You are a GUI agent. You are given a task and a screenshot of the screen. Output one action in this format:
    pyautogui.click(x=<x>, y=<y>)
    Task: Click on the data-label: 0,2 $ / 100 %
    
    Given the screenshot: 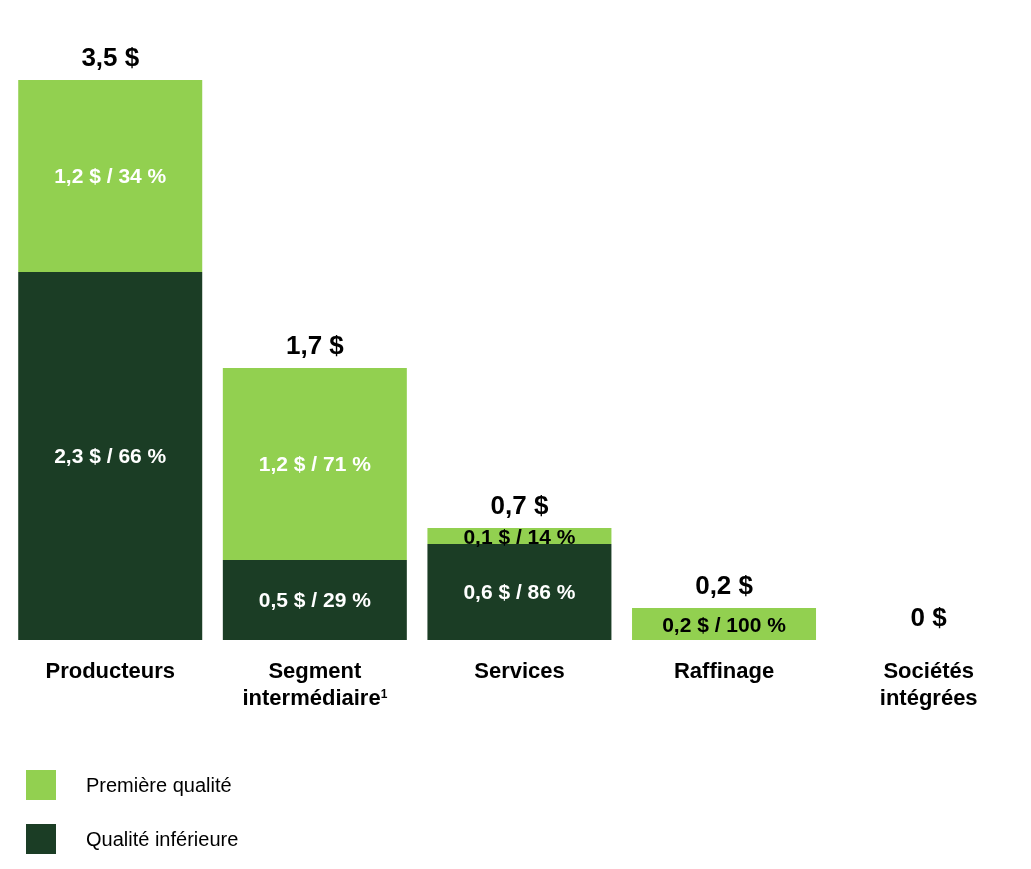 What is the action you would take?
    pyautogui.click(x=724, y=624)
    